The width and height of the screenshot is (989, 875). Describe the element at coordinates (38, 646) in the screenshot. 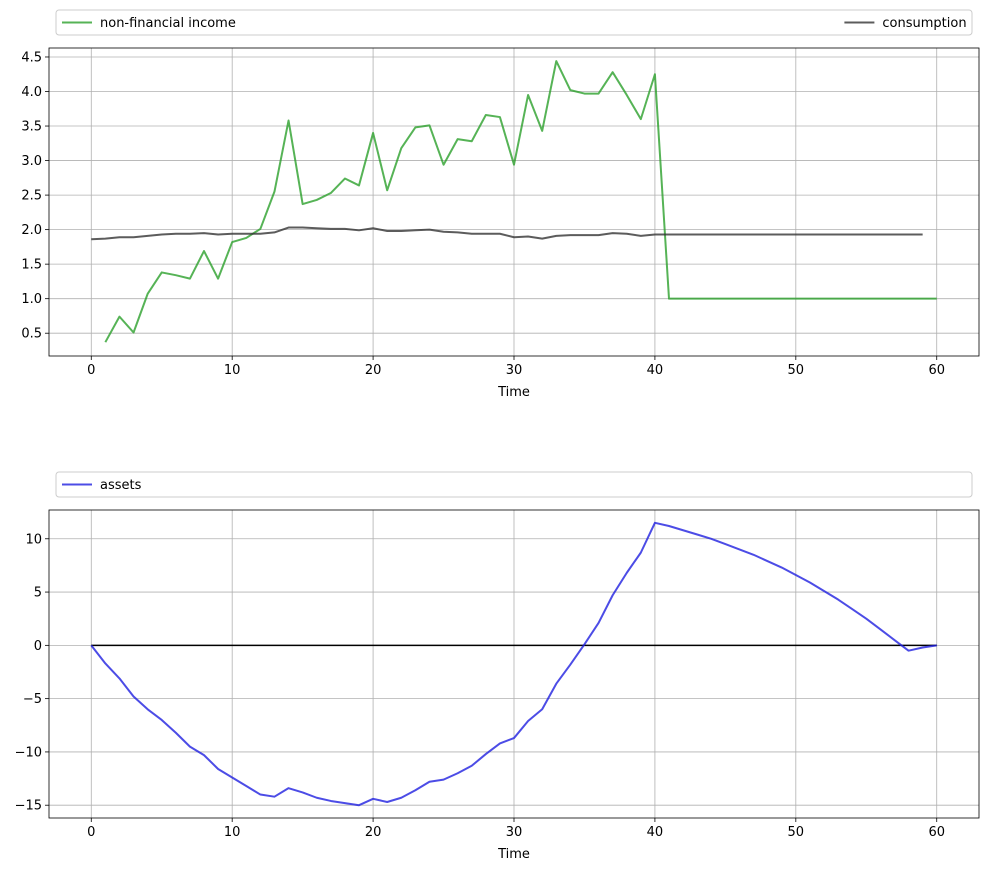

I see `y-tick-label: 0` at that location.